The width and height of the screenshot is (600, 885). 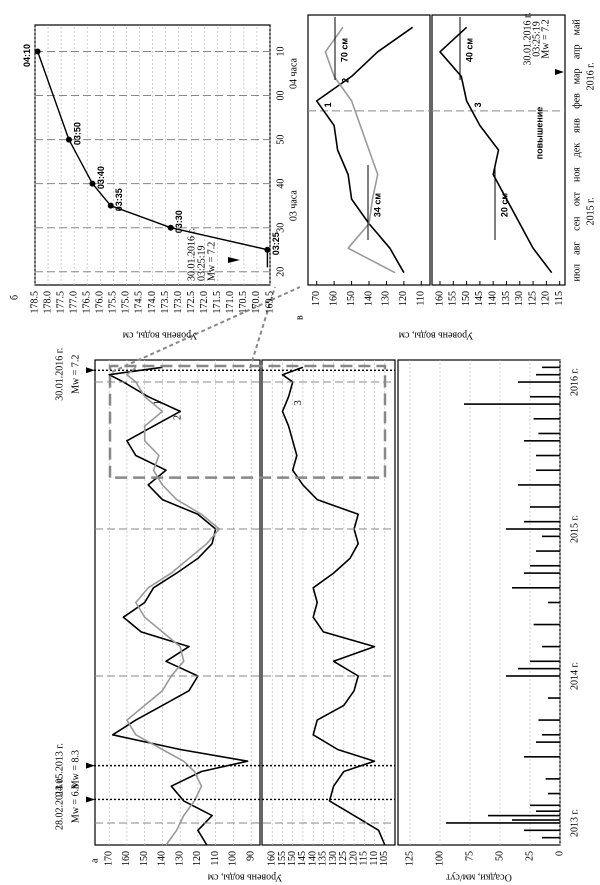 I want to click on panel-label: в, so click(x=299, y=317).